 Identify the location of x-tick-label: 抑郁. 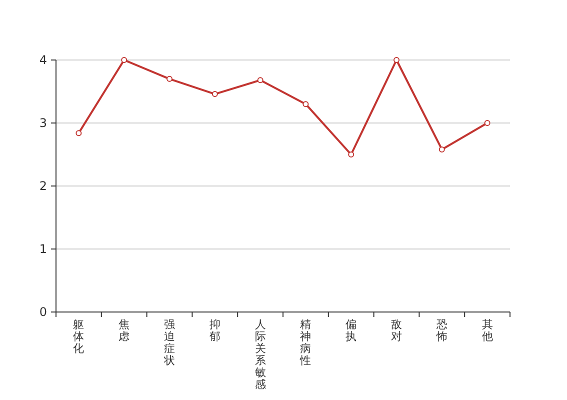
(214, 330).